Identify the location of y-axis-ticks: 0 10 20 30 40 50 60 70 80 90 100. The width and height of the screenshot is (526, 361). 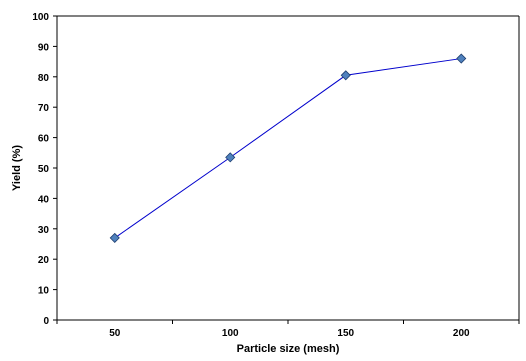
(44, 169).